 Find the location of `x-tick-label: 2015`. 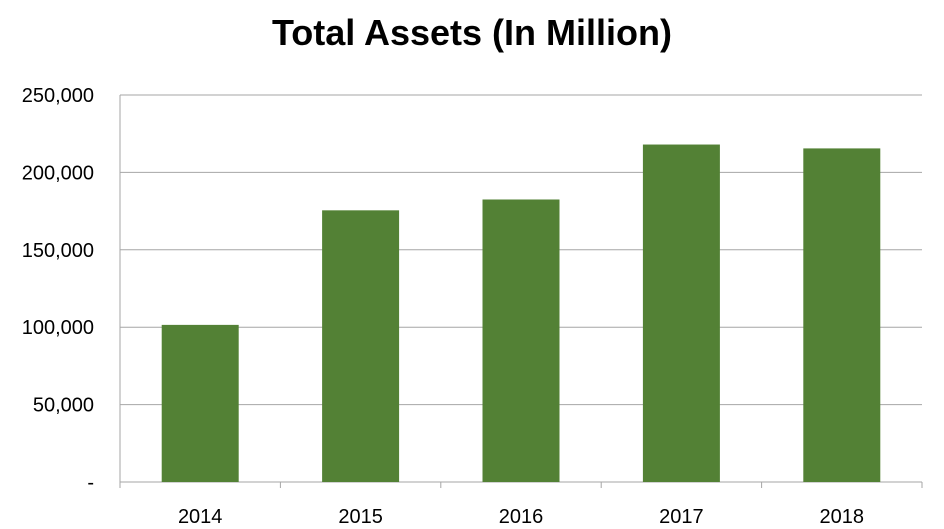

x-tick-label: 2015 is located at coordinates (360, 517).